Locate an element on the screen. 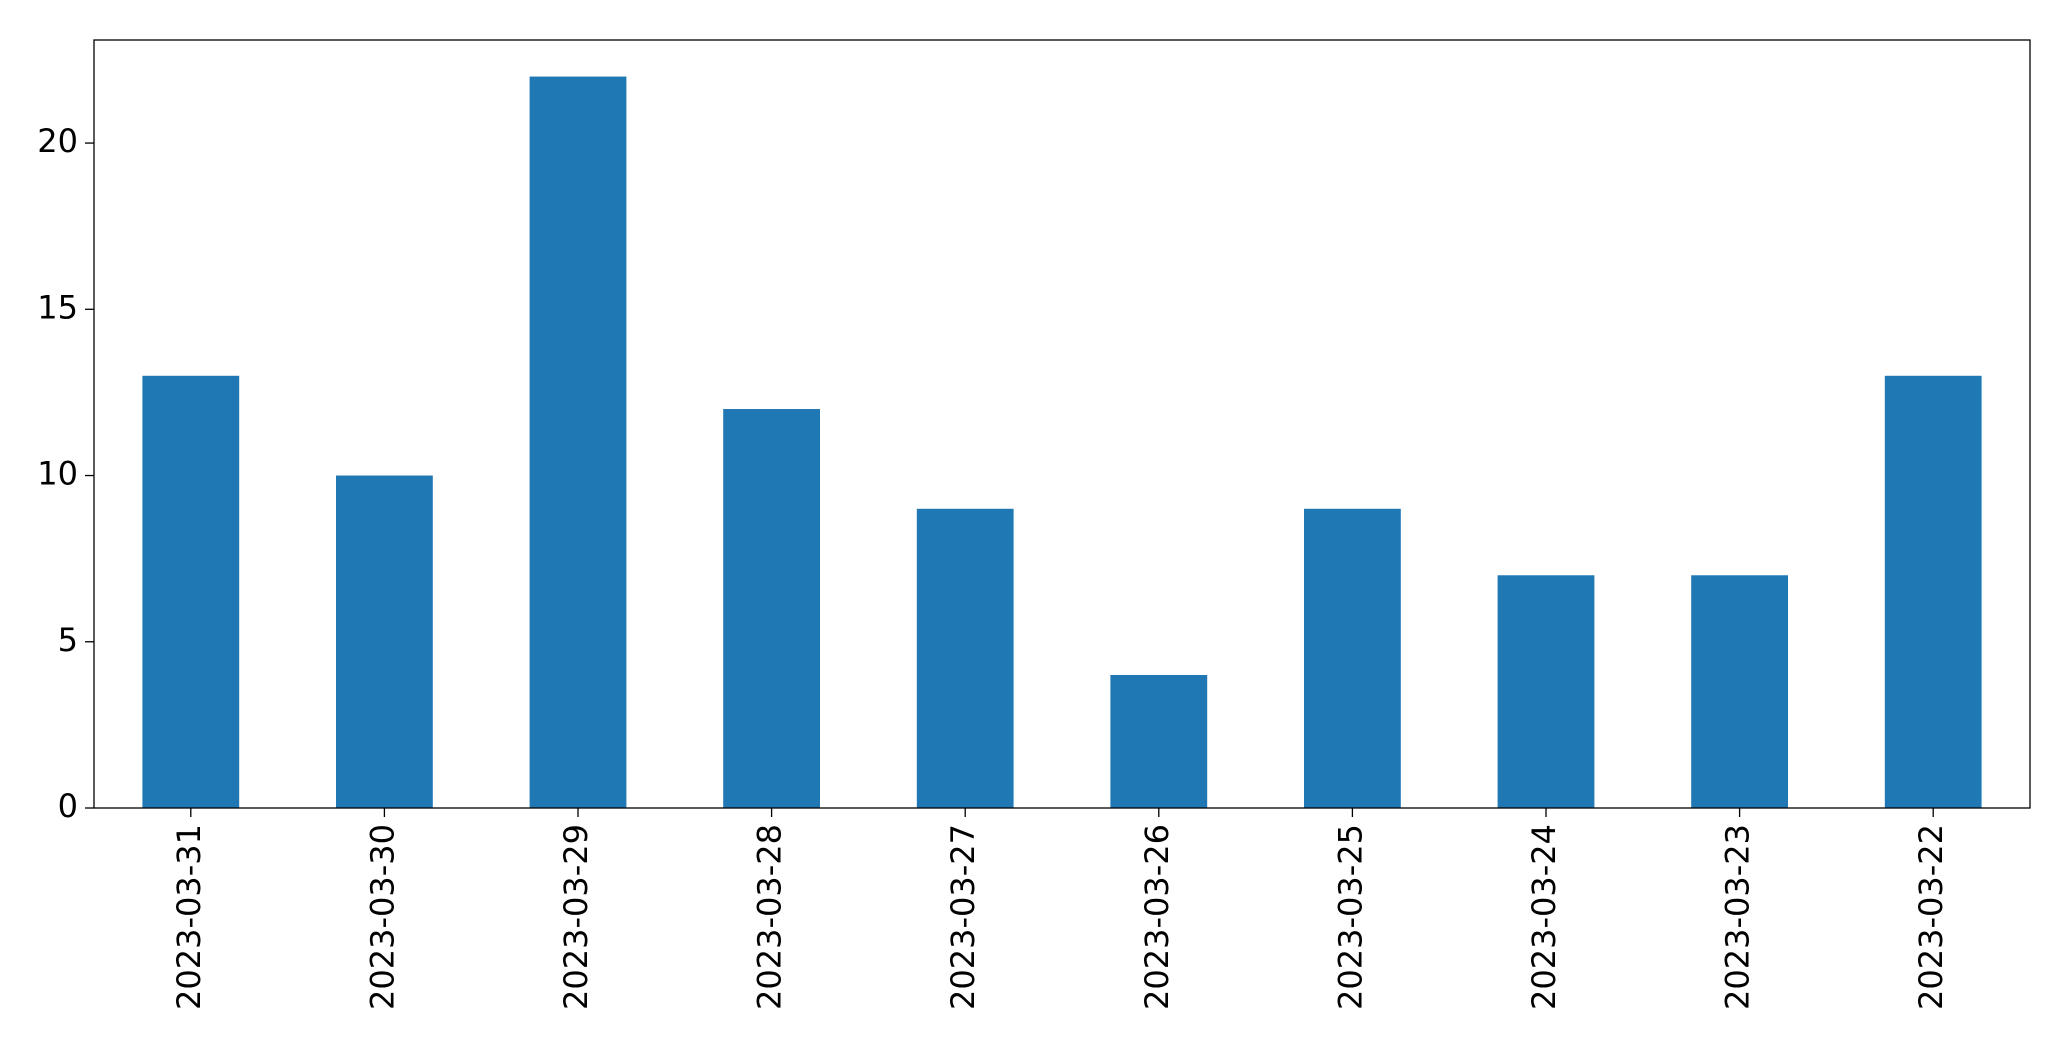 The width and height of the screenshot is (2071, 1061). x-tick-label: 2023-03-28 is located at coordinates (770, 917).